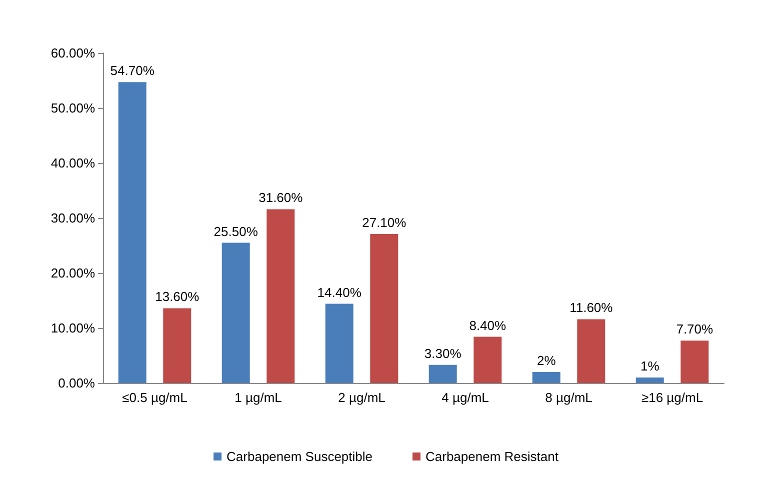 The width and height of the screenshot is (774, 489). What do you see at coordinates (568, 397) in the screenshot?
I see `x-tick-label: 8 µg/mL` at bounding box center [568, 397].